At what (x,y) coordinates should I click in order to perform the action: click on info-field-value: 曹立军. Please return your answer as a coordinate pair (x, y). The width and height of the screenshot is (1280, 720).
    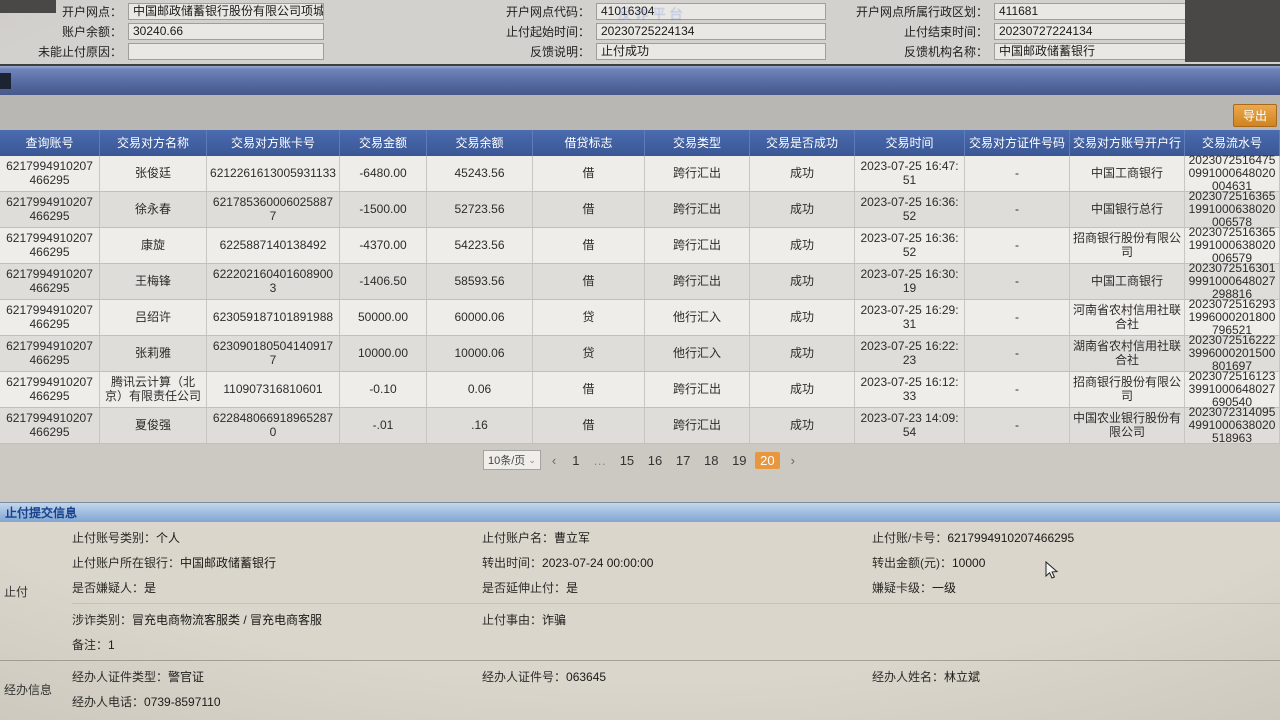
    Looking at the image, I should click on (572, 538).